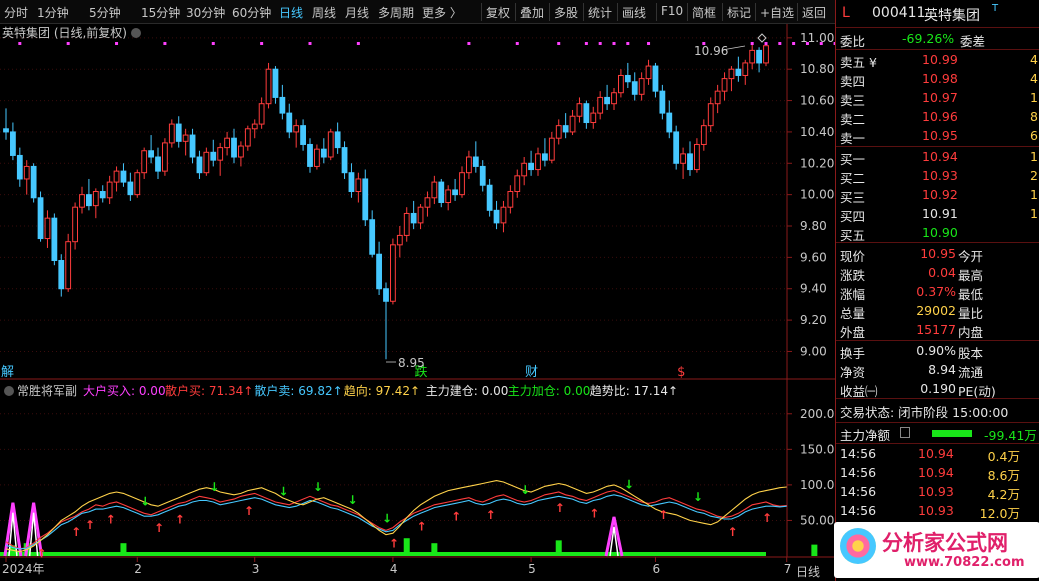 This screenshot has width=1039, height=581. Describe the element at coordinates (940, 175) in the screenshot. I see `bid-price: 10.93` at that location.